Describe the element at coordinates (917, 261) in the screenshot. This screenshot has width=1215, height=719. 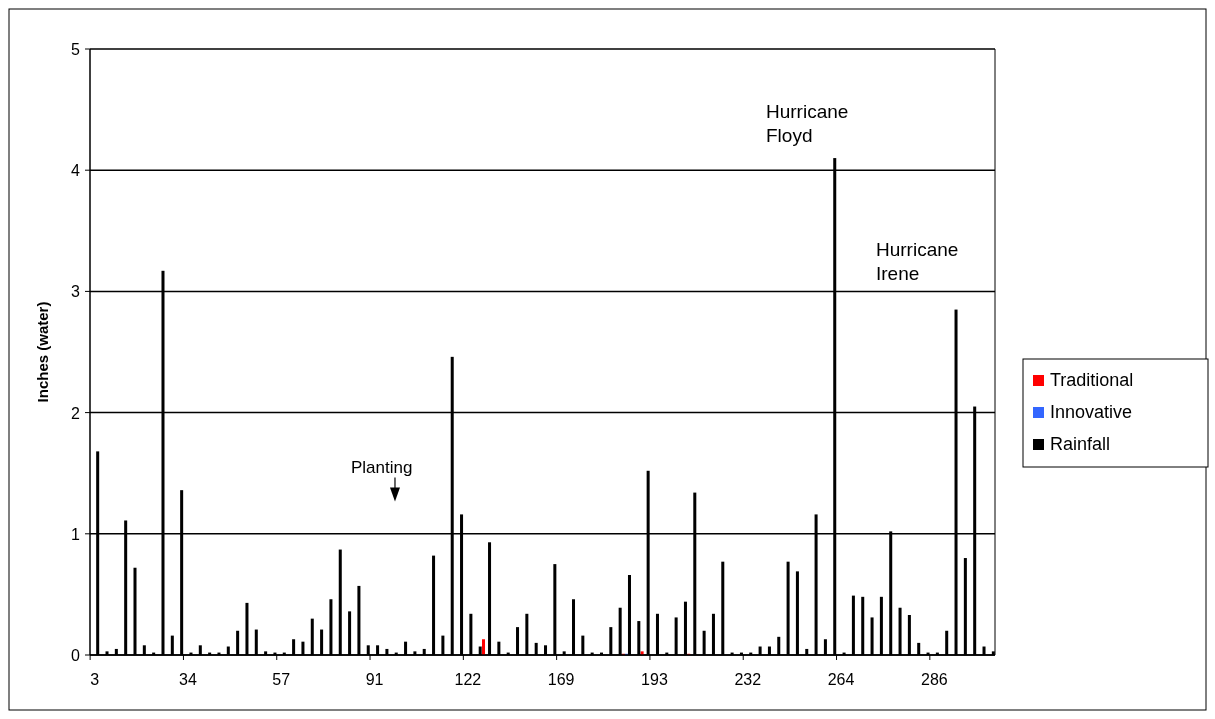
I see `annotation: Hurricane Irene` at that location.